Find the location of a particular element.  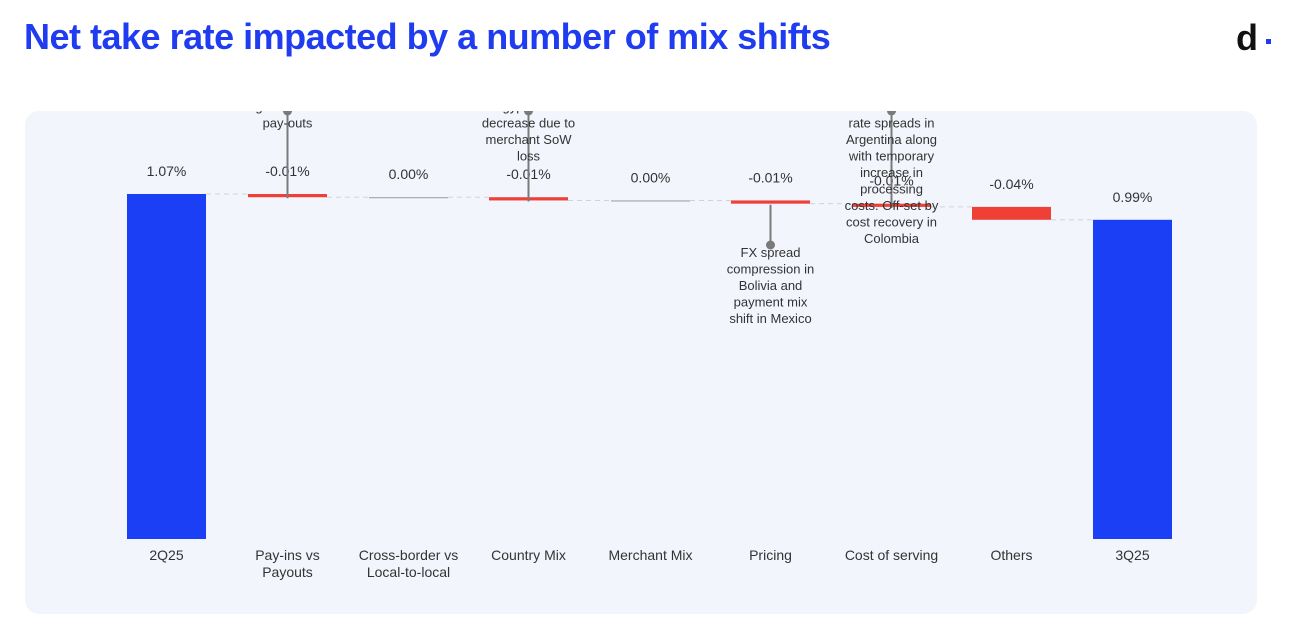

bar-others is located at coordinates (1011, 213).